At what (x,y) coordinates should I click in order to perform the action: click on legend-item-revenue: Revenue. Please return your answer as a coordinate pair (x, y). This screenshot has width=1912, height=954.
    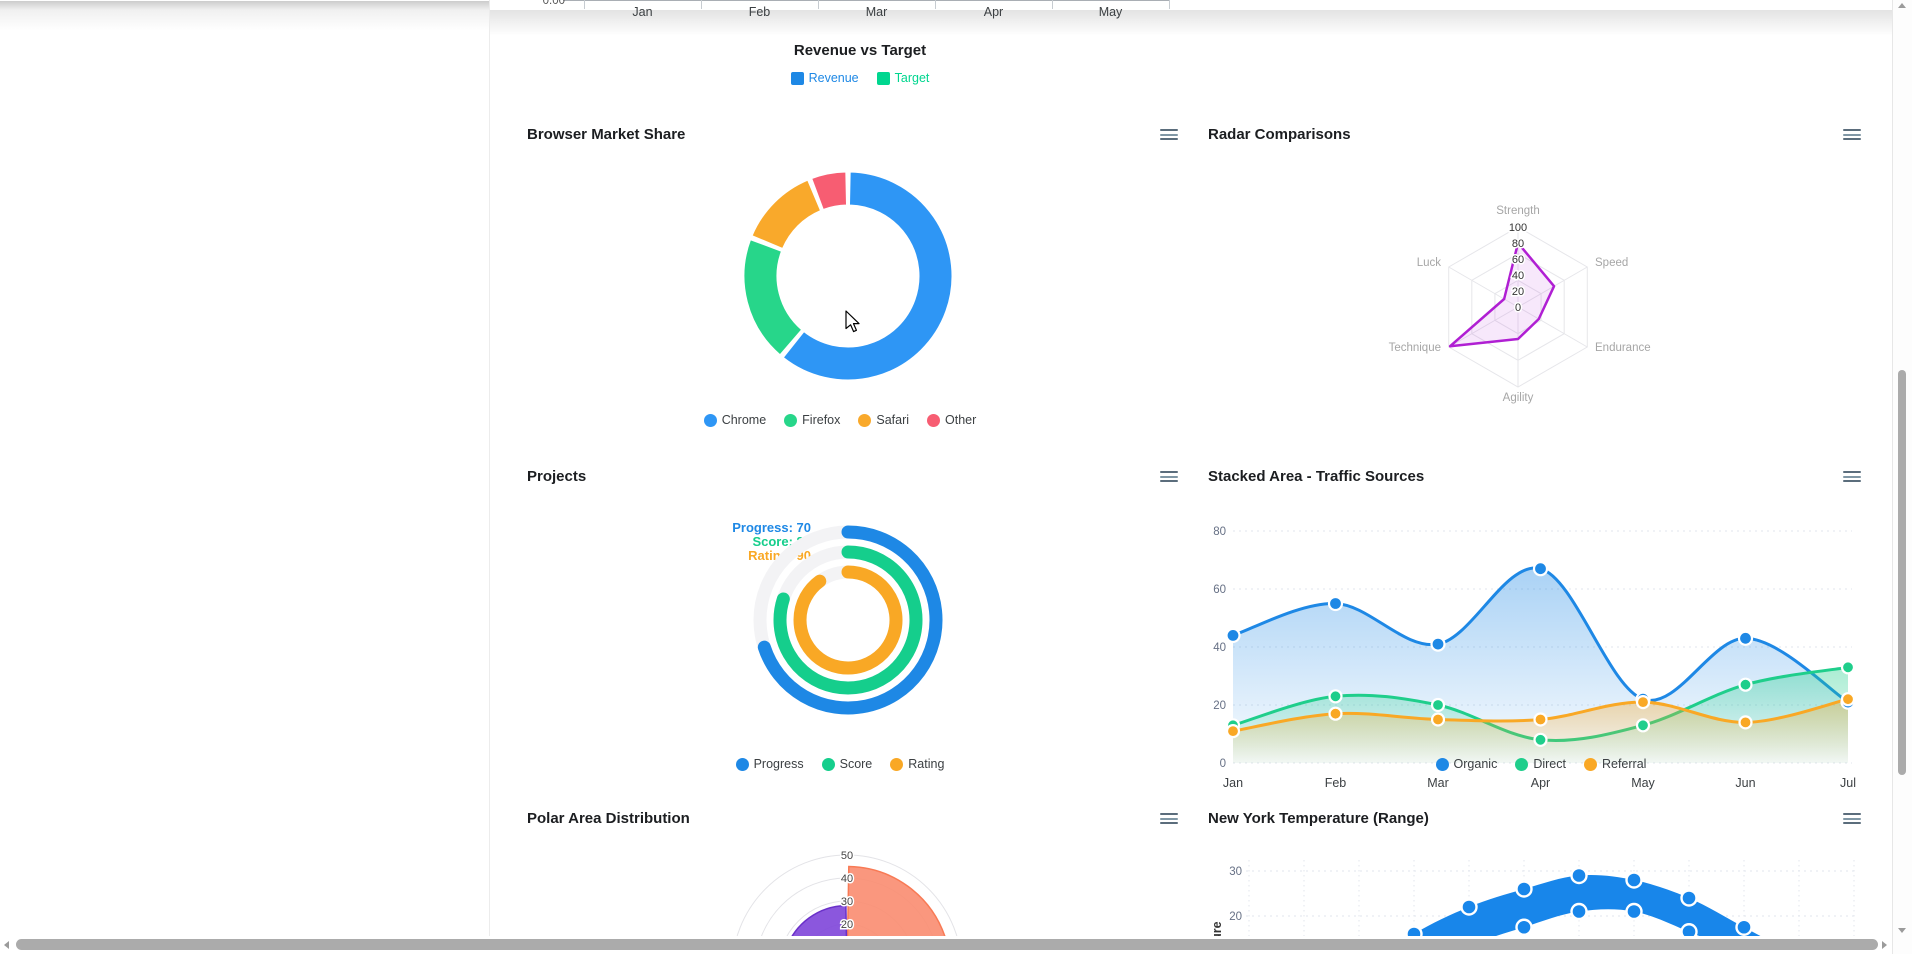
    Looking at the image, I should click on (824, 78).